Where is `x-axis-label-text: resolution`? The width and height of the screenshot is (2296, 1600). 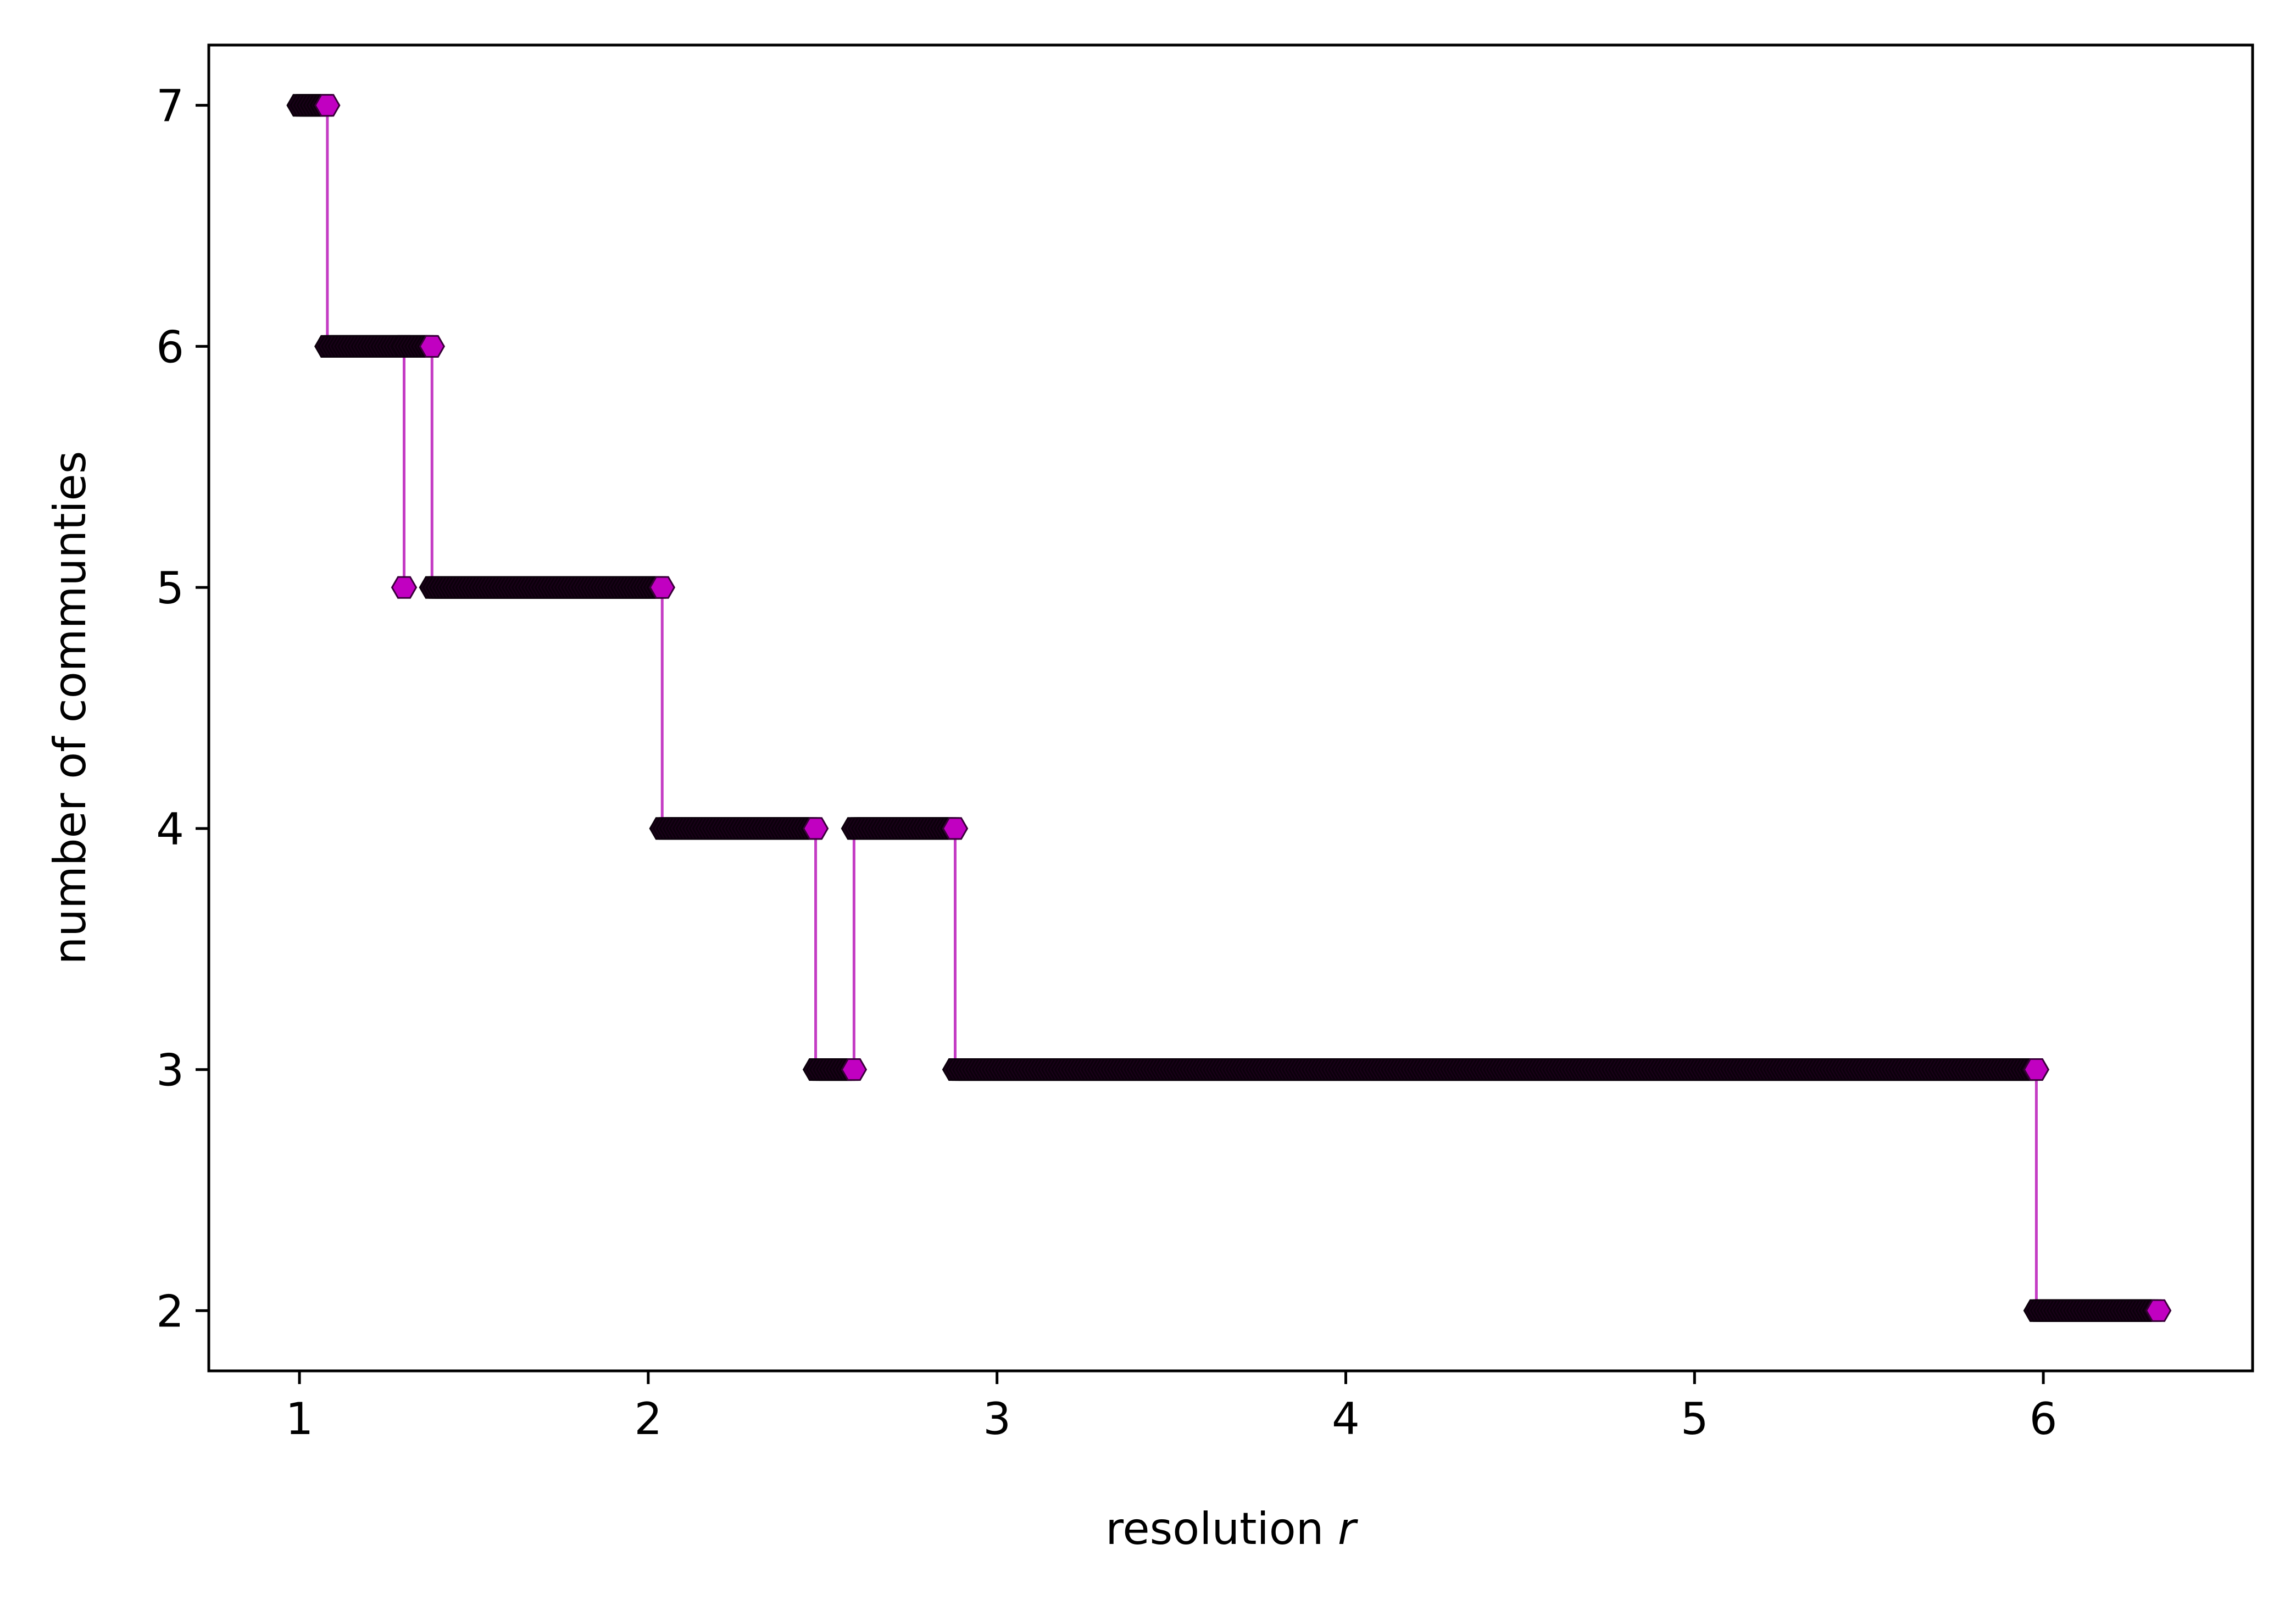 x-axis-label-text: resolution is located at coordinates (1214, 1528).